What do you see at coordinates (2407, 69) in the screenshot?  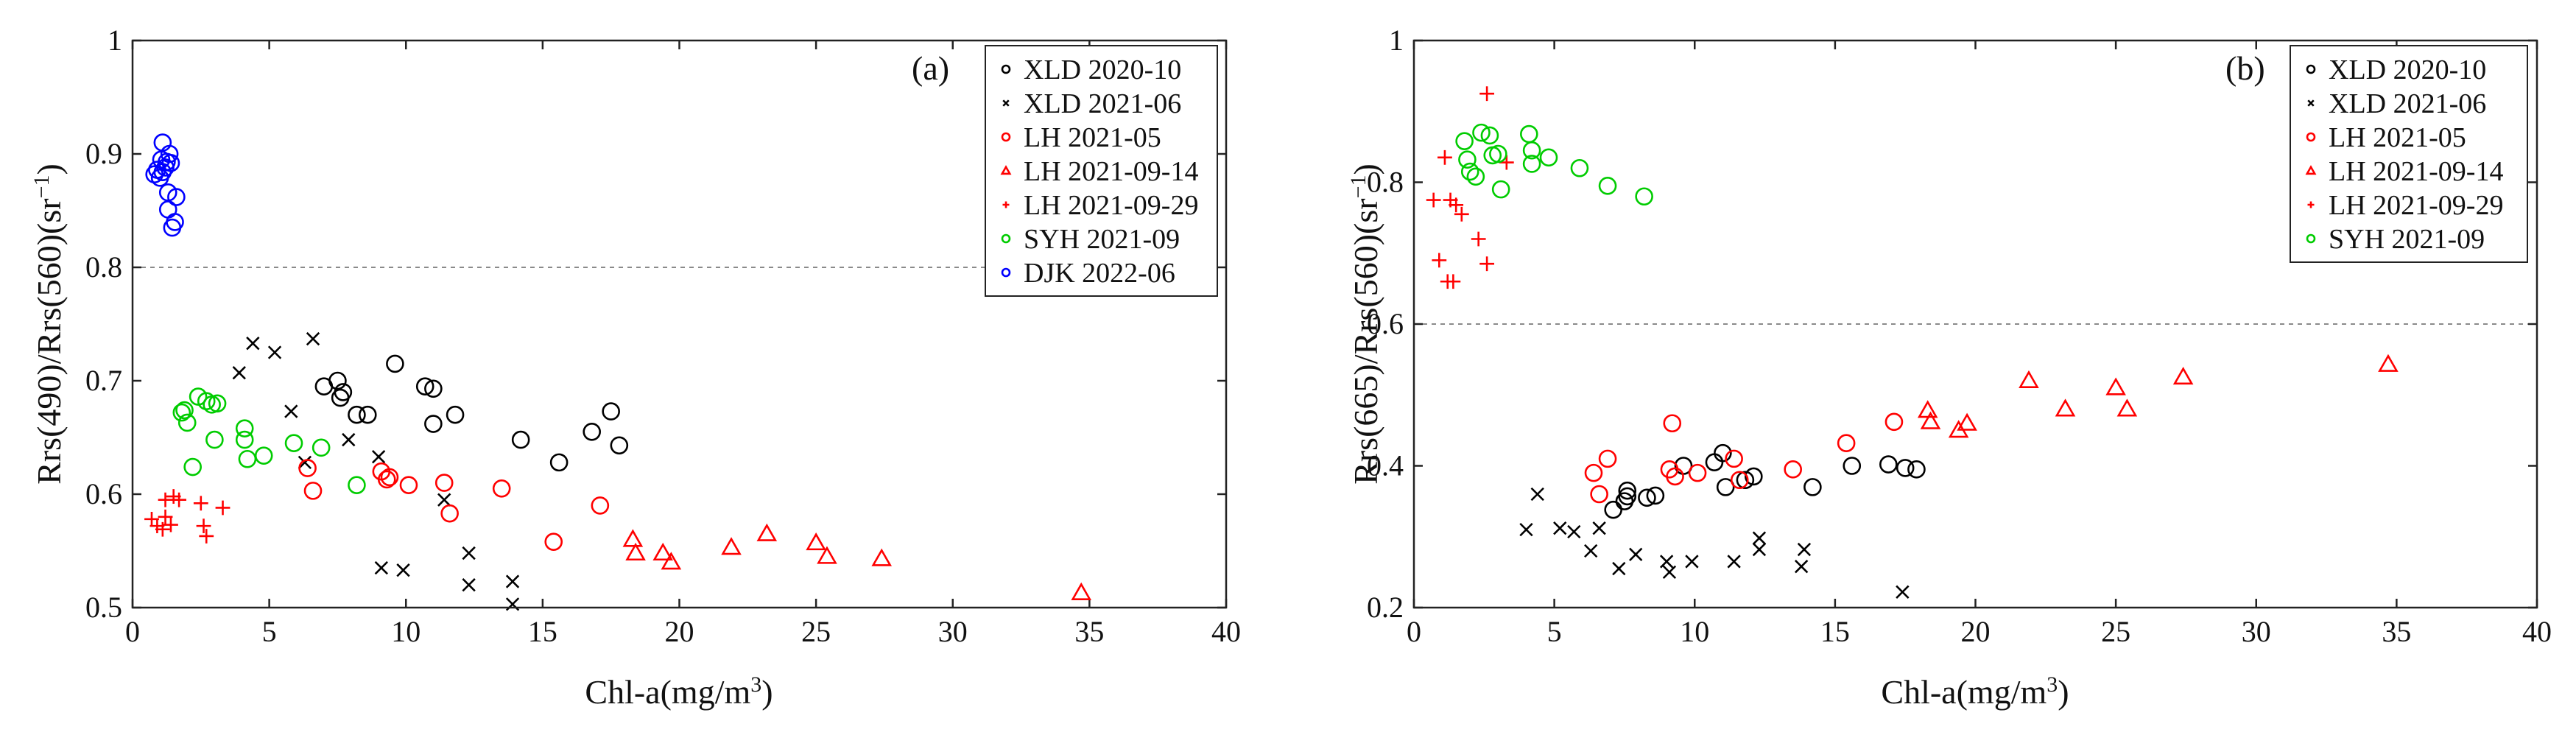 I see `legend-label-xld-2020-10: XLD 2020-10` at bounding box center [2407, 69].